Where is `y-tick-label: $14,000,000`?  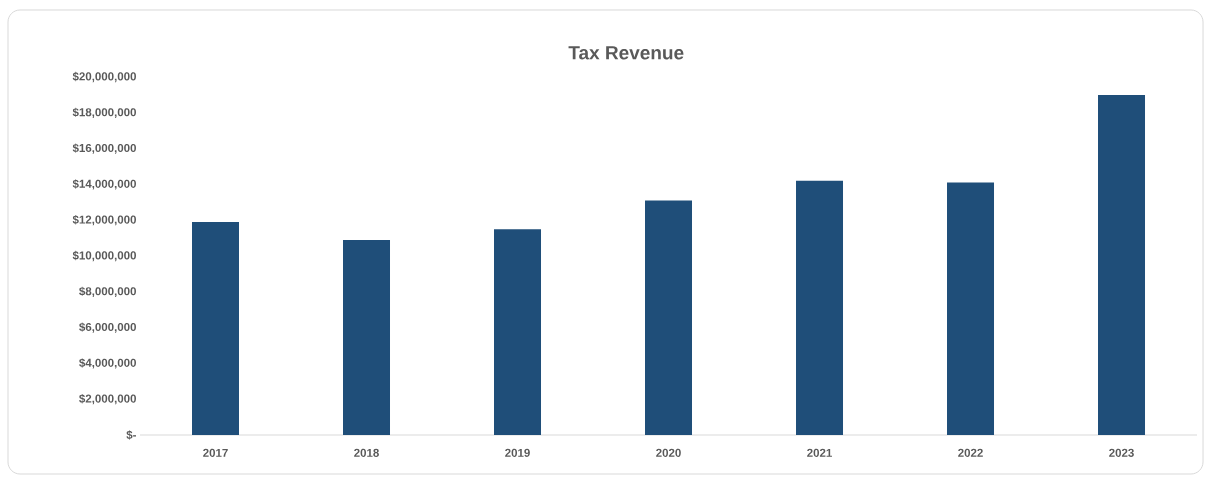
y-tick-label: $14,000,000 is located at coordinates (104, 184).